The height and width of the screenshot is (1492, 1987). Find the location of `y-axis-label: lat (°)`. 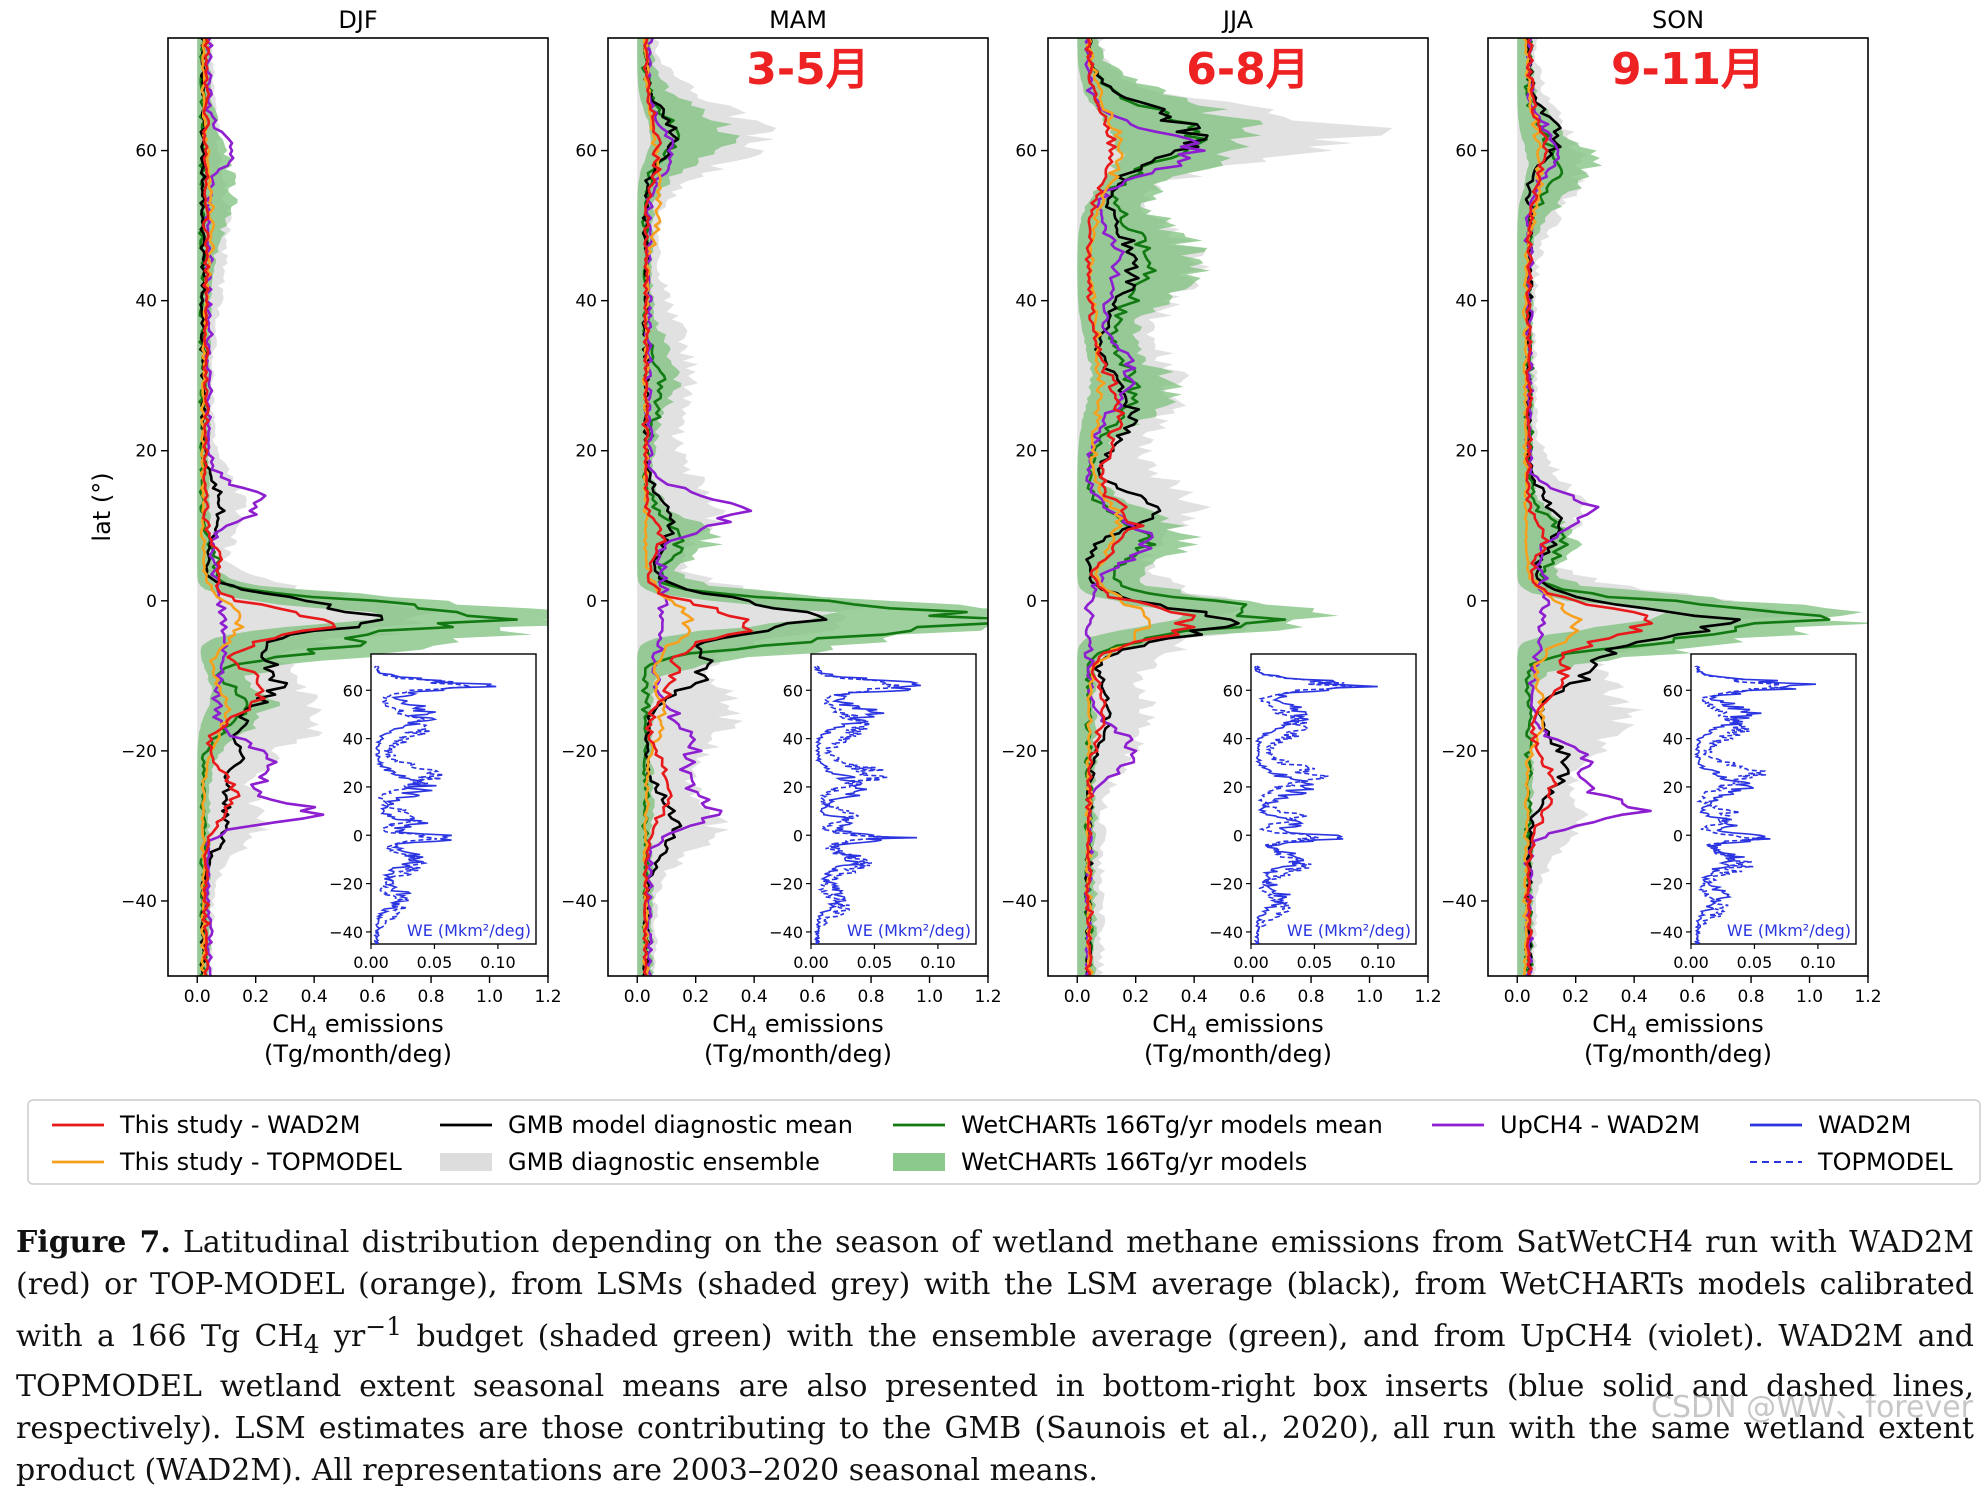

y-axis-label: lat (°) is located at coordinates (102, 506).